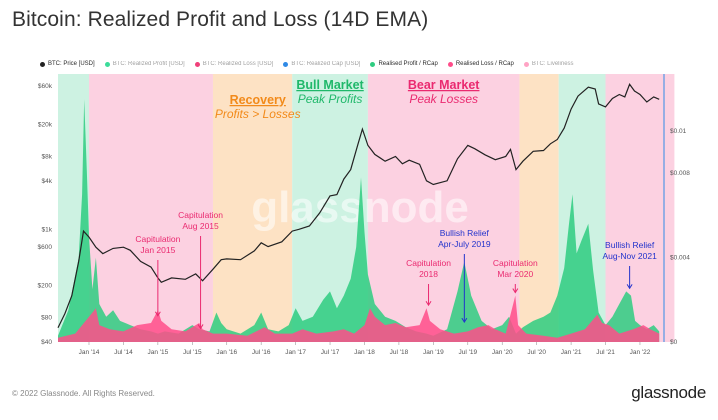 The width and height of the screenshot is (718, 420). I want to click on annotation-label: Jan 2015, so click(157, 250).